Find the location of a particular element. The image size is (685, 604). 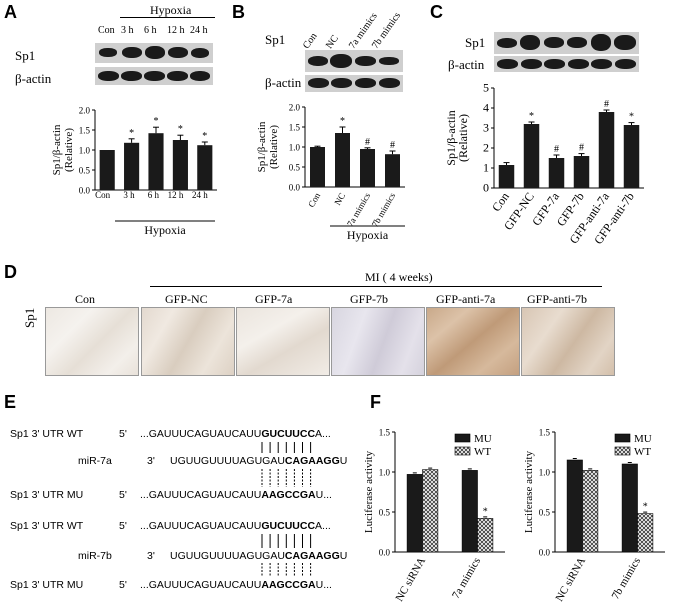

d-group-line is located at coordinates (376, 286).